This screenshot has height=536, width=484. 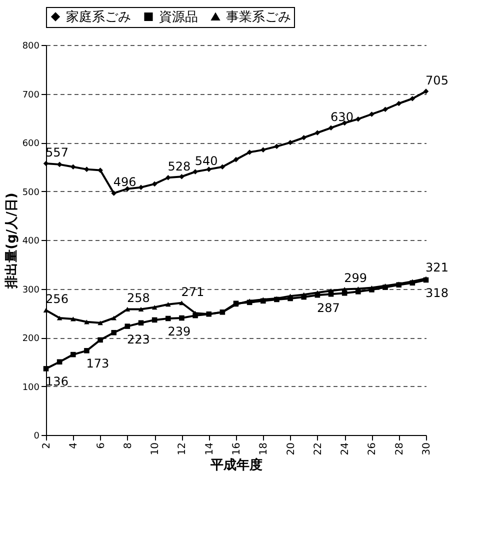 I want to click on data-label: 271, so click(x=192, y=291).